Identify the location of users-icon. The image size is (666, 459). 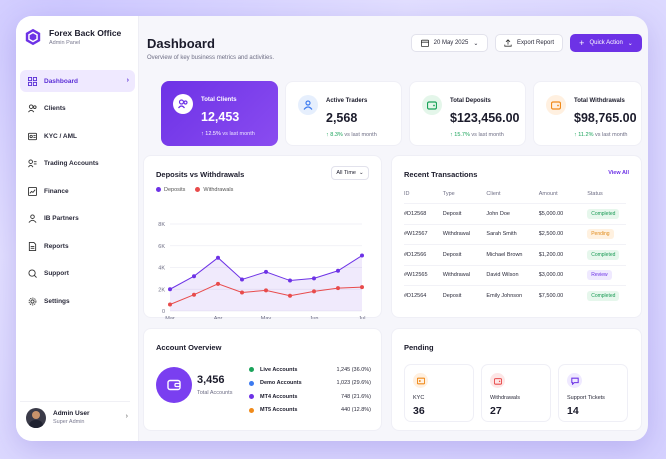
(32, 108).